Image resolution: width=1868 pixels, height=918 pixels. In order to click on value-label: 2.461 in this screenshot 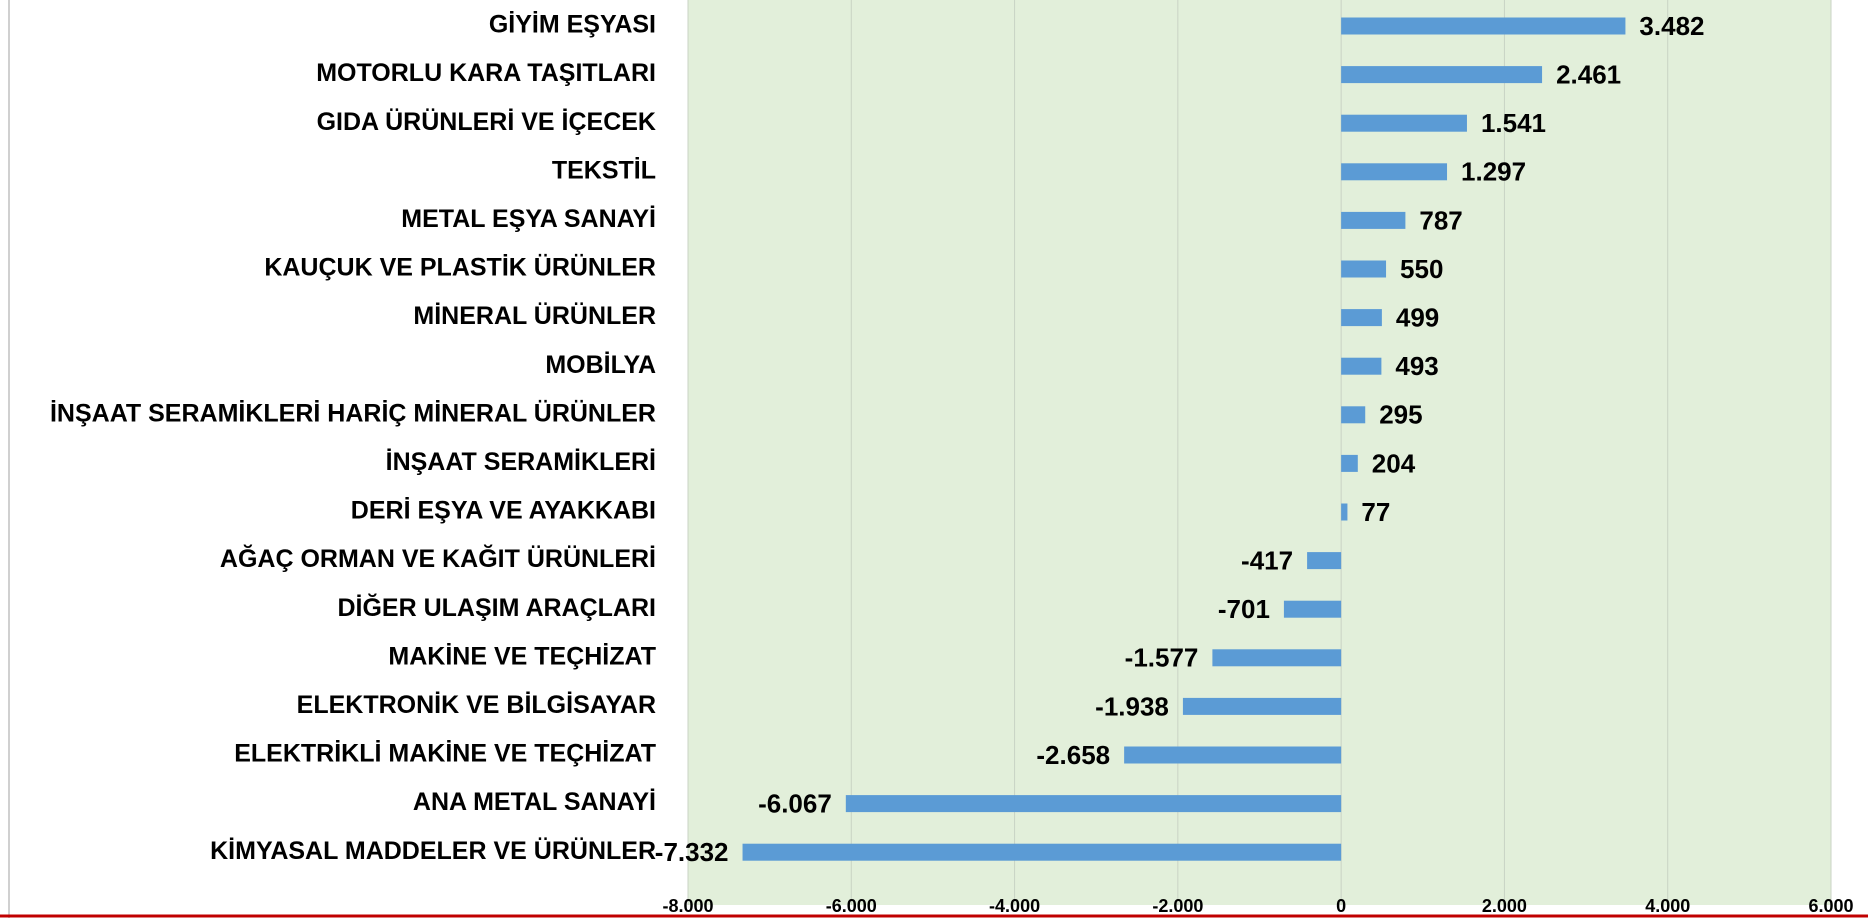, I will do `click(1588, 74)`.